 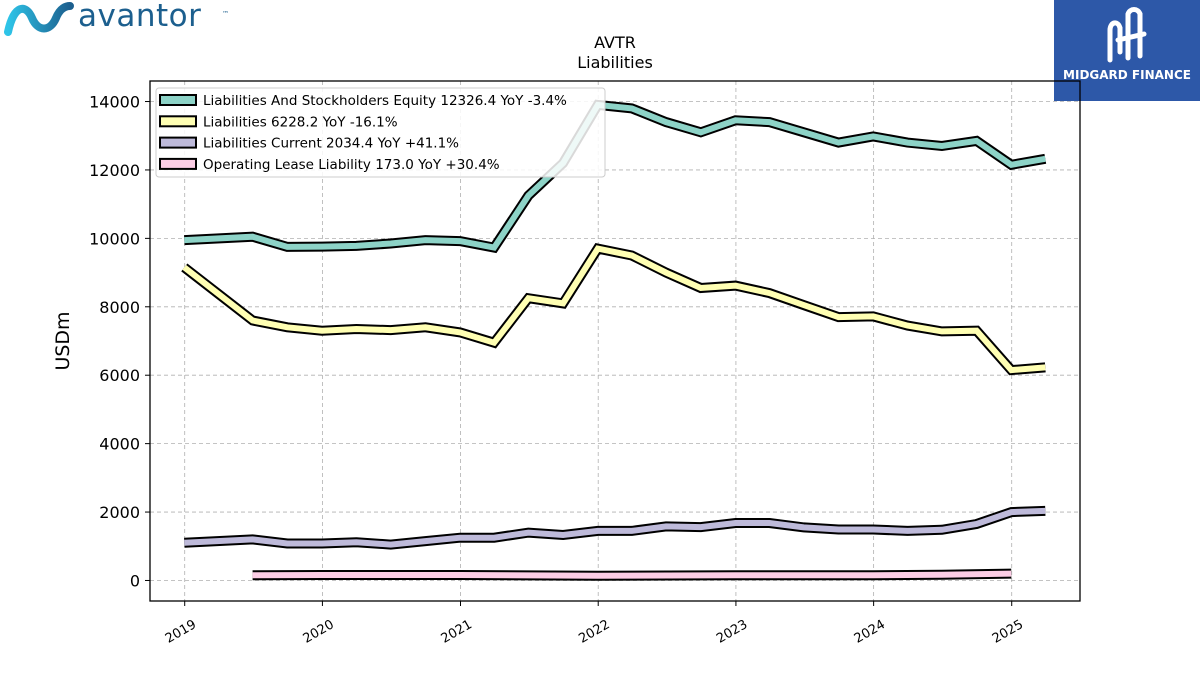 I want to click on series-line-outline, so click(x=613, y=309).